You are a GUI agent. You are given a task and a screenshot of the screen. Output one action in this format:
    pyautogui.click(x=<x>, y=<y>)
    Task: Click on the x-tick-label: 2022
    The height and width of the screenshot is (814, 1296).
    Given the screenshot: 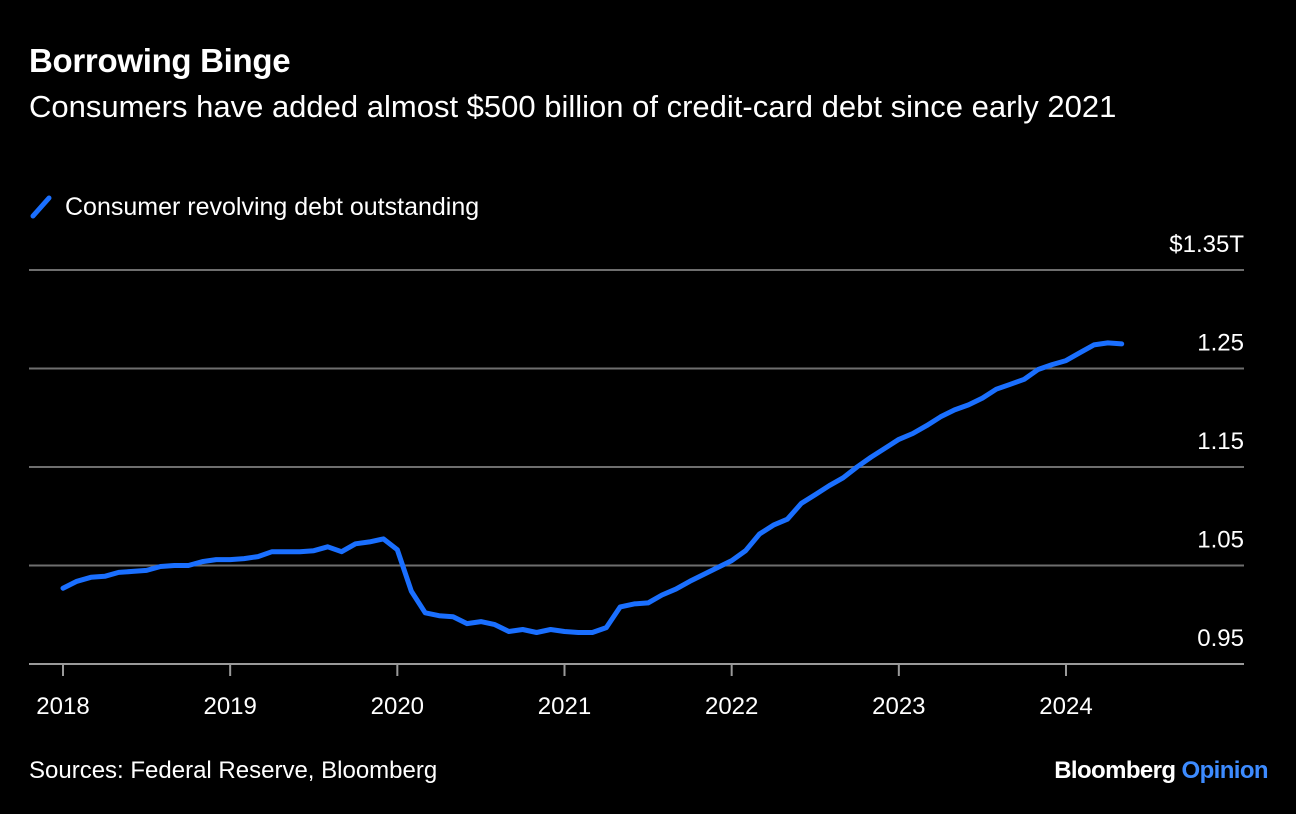 What is the action you would take?
    pyautogui.click(x=731, y=706)
    